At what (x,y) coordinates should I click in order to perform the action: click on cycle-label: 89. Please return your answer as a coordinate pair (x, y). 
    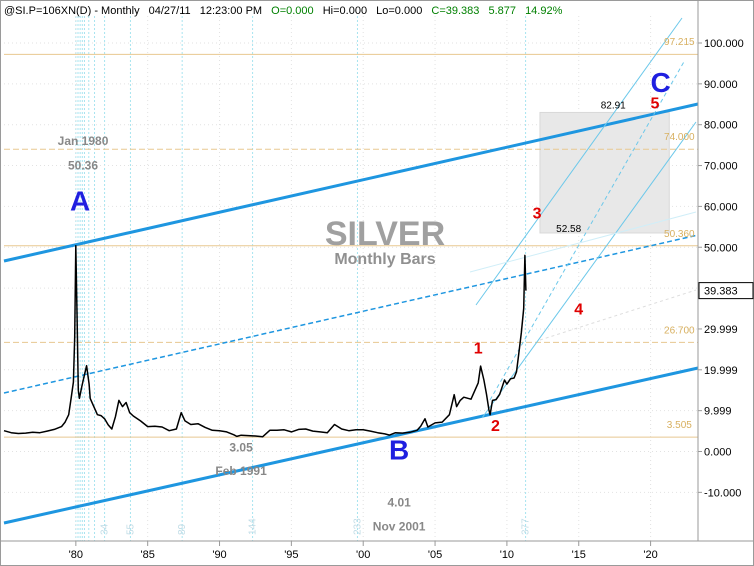
    Looking at the image, I should click on (182, 529).